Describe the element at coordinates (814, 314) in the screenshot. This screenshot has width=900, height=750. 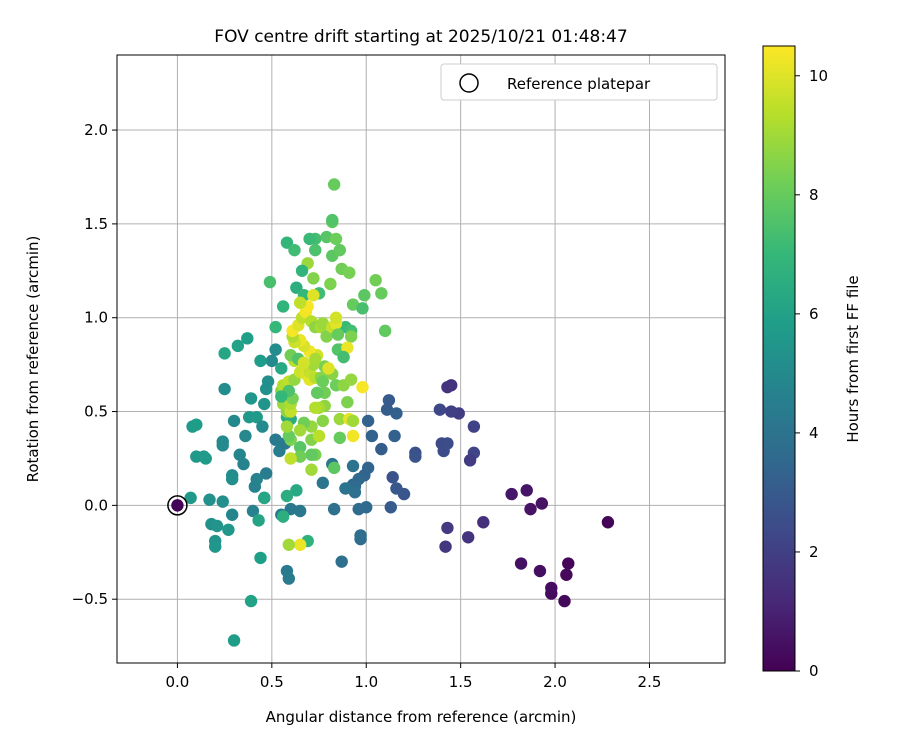
I see `colorbar-tick-label: 6` at that location.